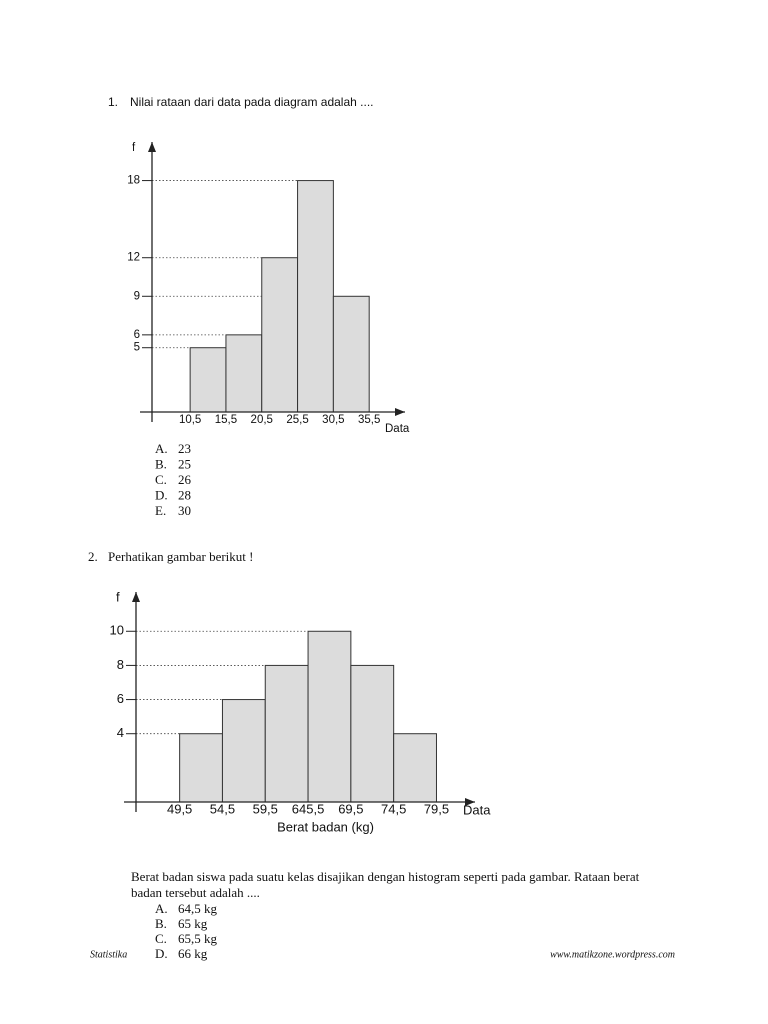 Image resolution: width=768 pixels, height=1024 pixels. I want to click on x-tick-label: 25,5, so click(297, 420).